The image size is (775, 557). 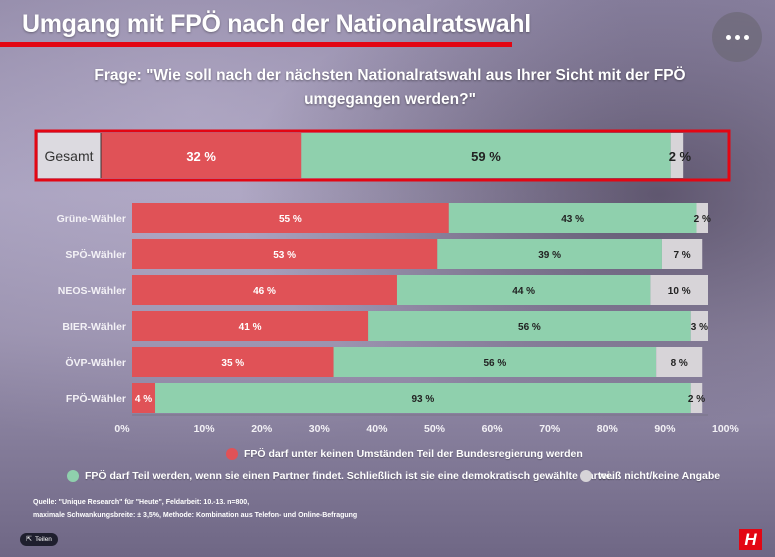 What do you see at coordinates (435, 429) in the screenshot?
I see `x-tick-label: 50%` at bounding box center [435, 429].